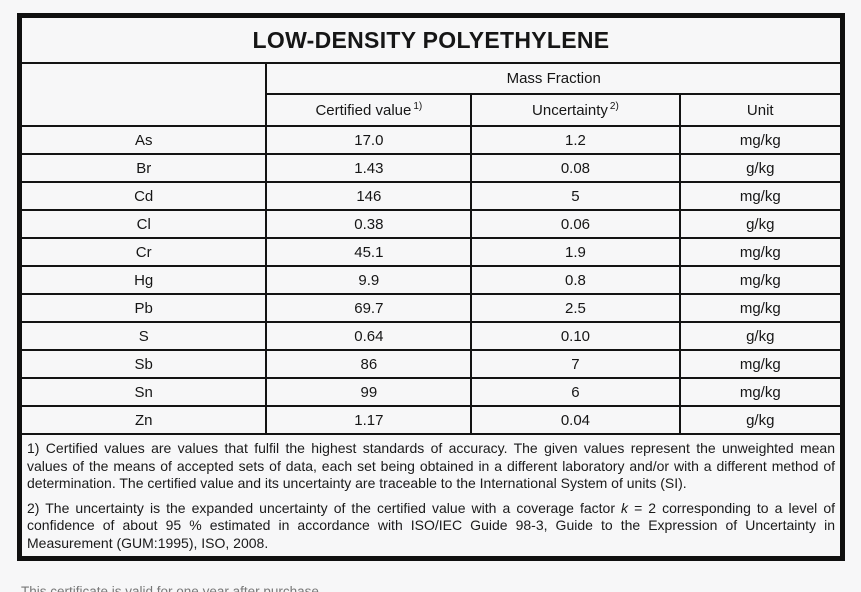 This screenshot has height=592, width=861. Describe the element at coordinates (369, 280) in the screenshot. I see `certified-value-cell: 9.9` at that location.